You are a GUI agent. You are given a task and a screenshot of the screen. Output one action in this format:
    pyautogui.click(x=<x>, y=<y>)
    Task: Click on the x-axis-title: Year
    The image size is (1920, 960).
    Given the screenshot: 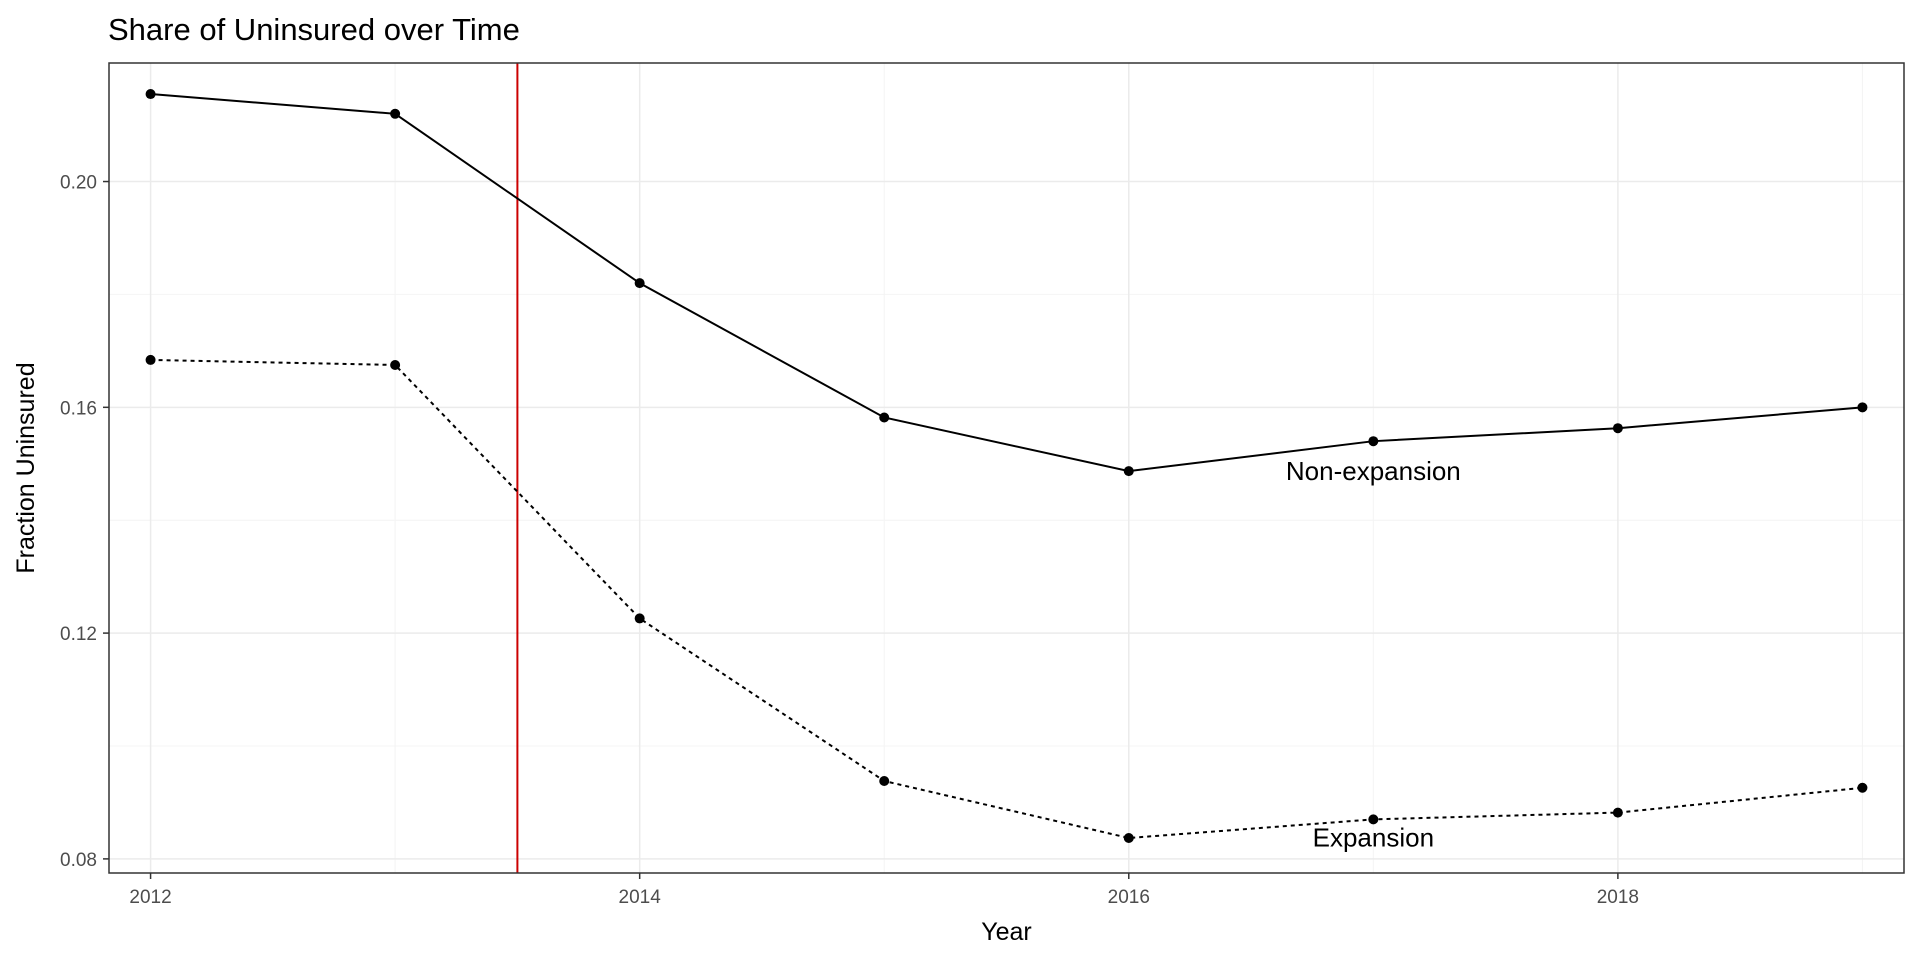 What is the action you would take?
    pyautogui.click(x=1006, y=932)
    